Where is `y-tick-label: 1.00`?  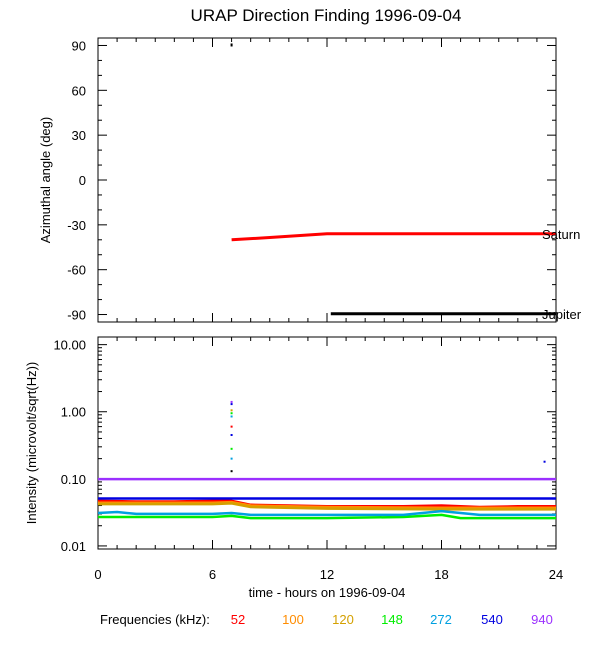
y-tick-label: 1.00 is located at coordinates (73, 412).